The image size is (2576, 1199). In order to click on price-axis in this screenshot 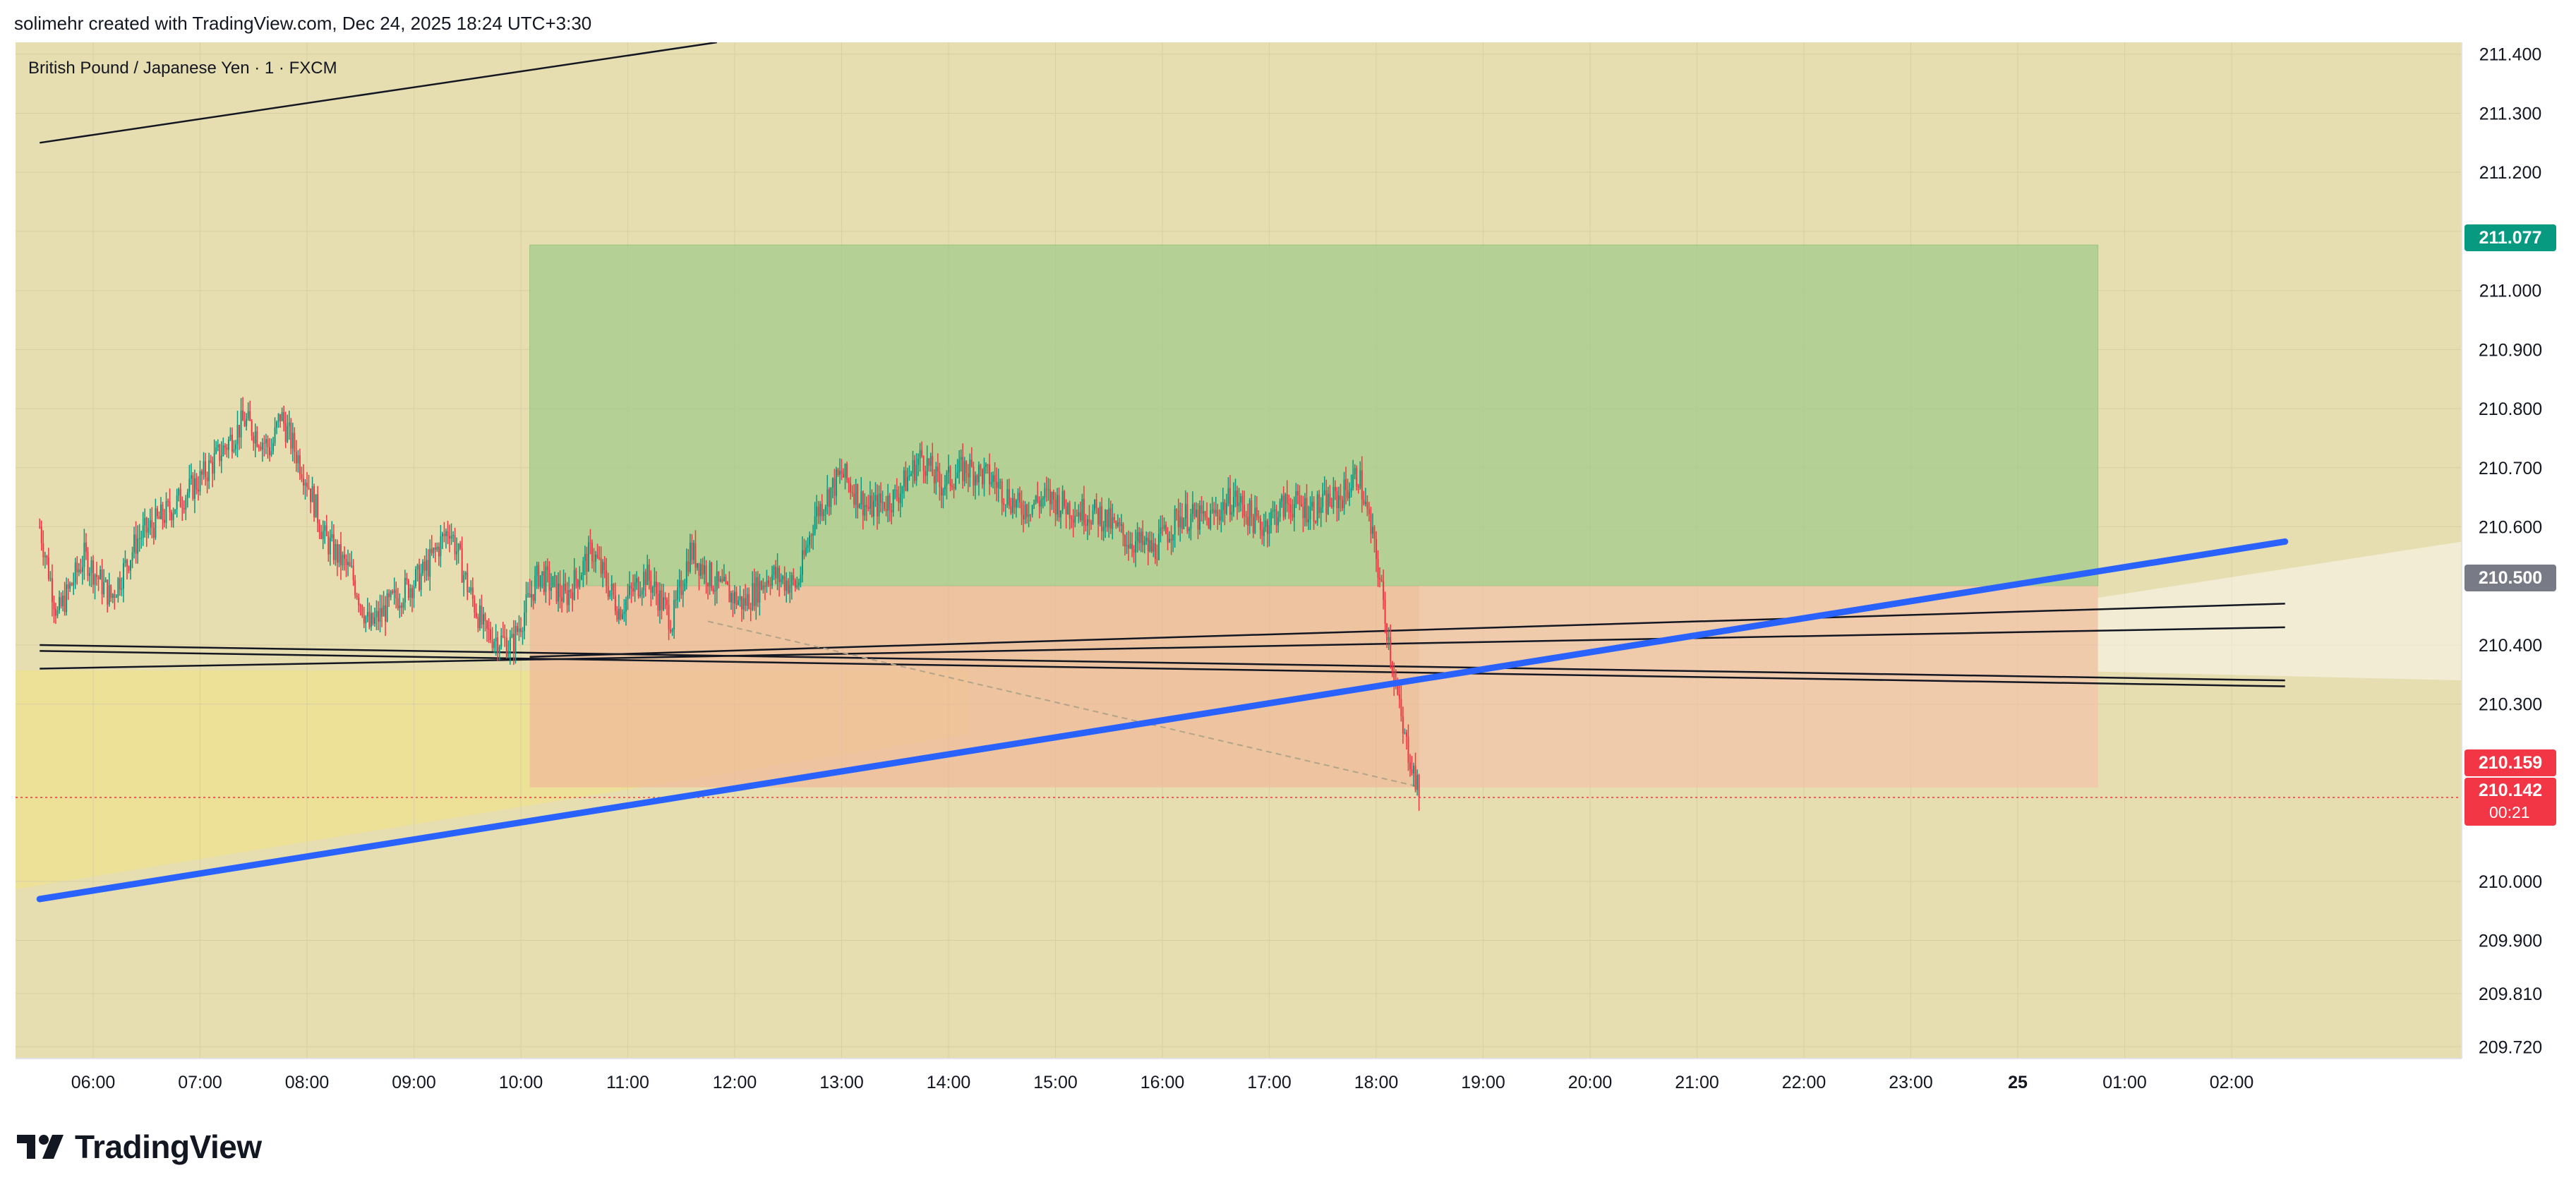, I will do `click(2510, 550)`.